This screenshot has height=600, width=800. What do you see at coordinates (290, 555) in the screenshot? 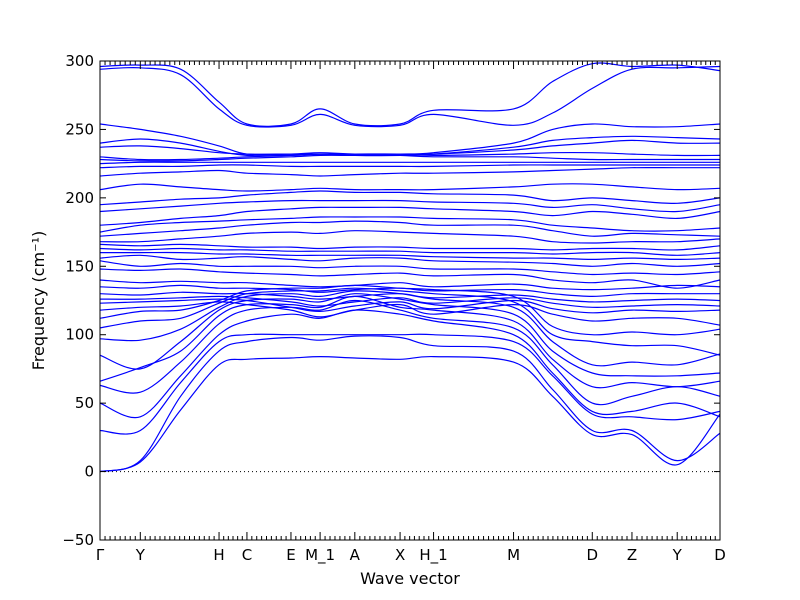
I see `x-tick-label: E` at bounding box center [290, 555].